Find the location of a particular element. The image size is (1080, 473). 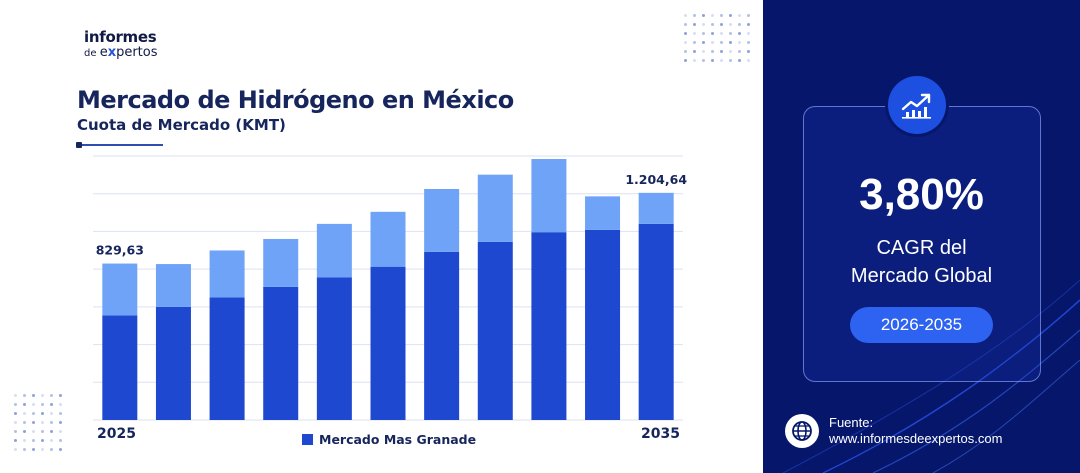

chart-title: Mercado de Hidrógeno en México is located at coordinates (295, 100).